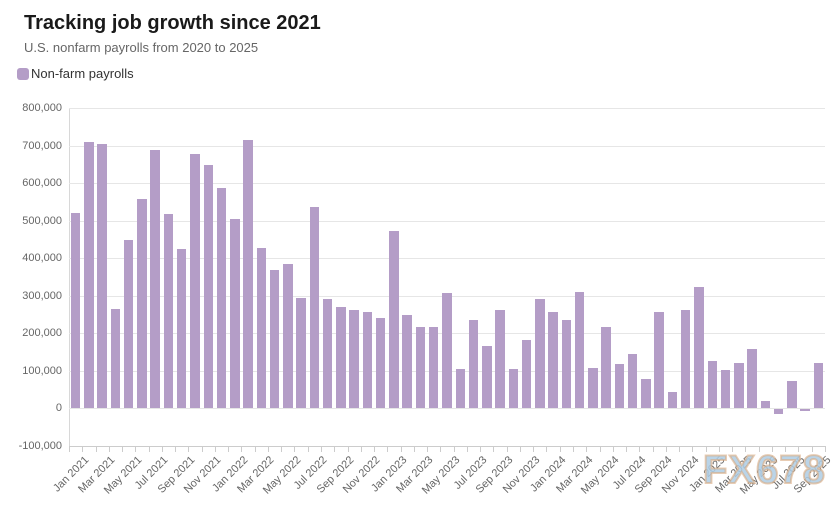  What do you see at coordinates (447, 446) in the screenshot?
I see `x-axis-line` at bounding box center [447, 446].